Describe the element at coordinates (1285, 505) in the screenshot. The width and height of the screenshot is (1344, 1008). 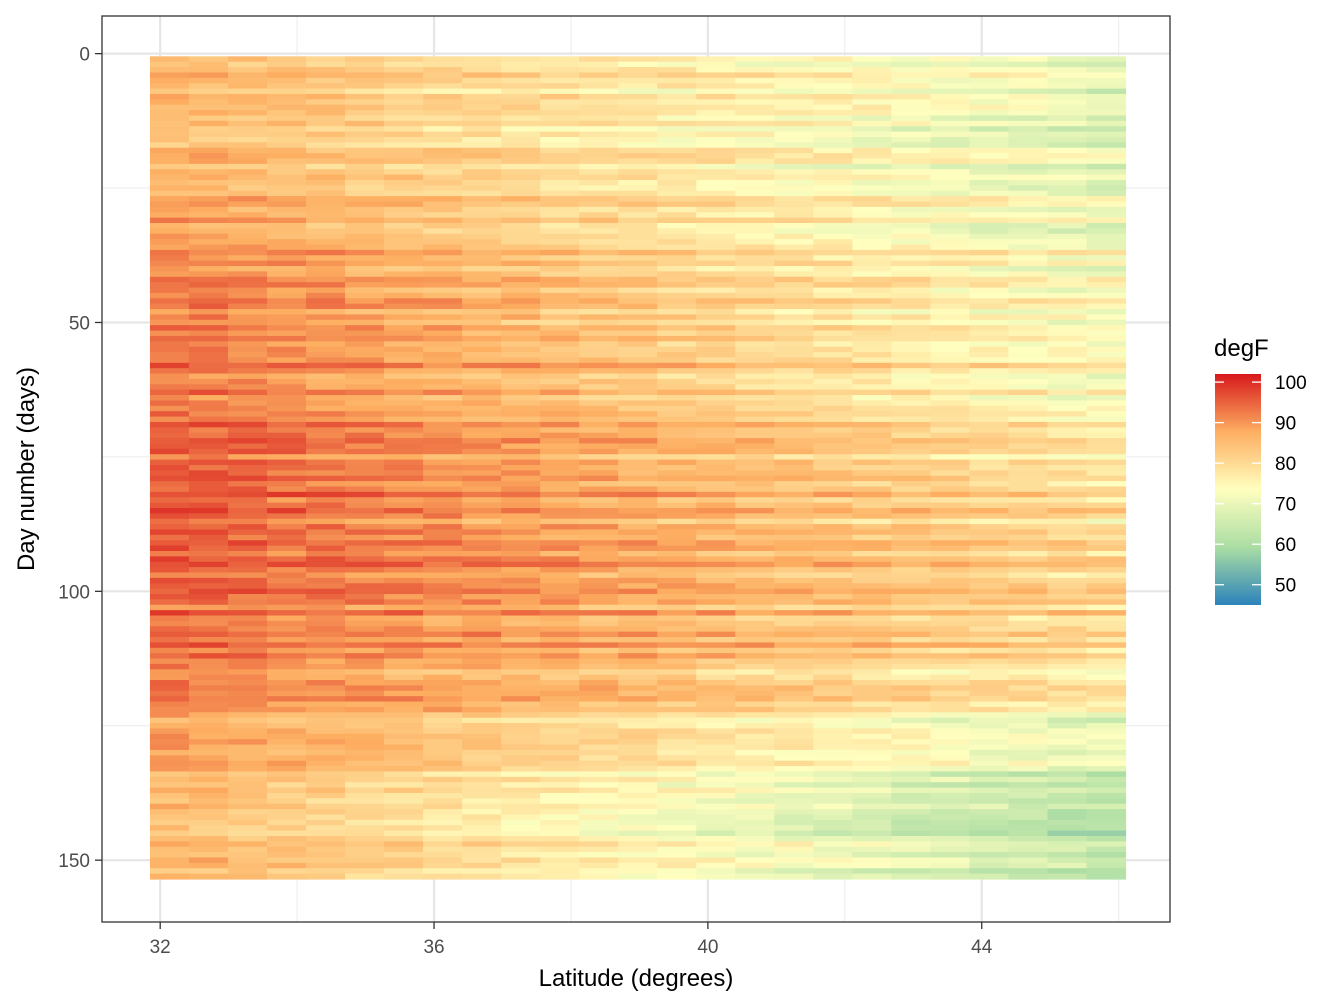
I see `legend-label: 70` at that location.